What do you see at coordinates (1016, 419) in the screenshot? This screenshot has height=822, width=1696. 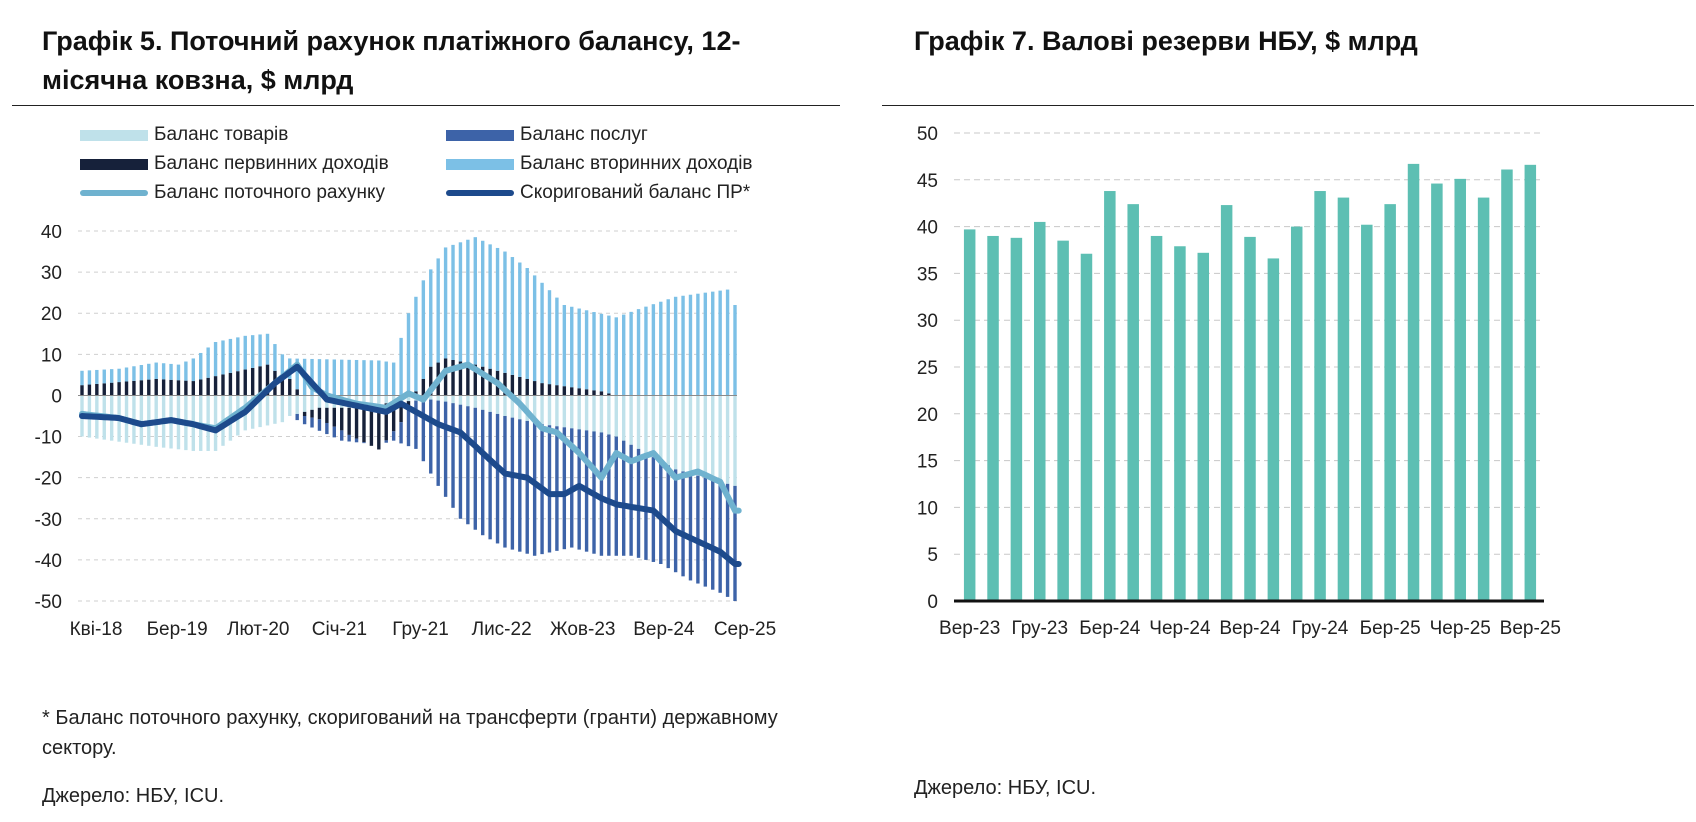 I see `bar-reserves-Лис-23` at bounding box center [1016, 419].